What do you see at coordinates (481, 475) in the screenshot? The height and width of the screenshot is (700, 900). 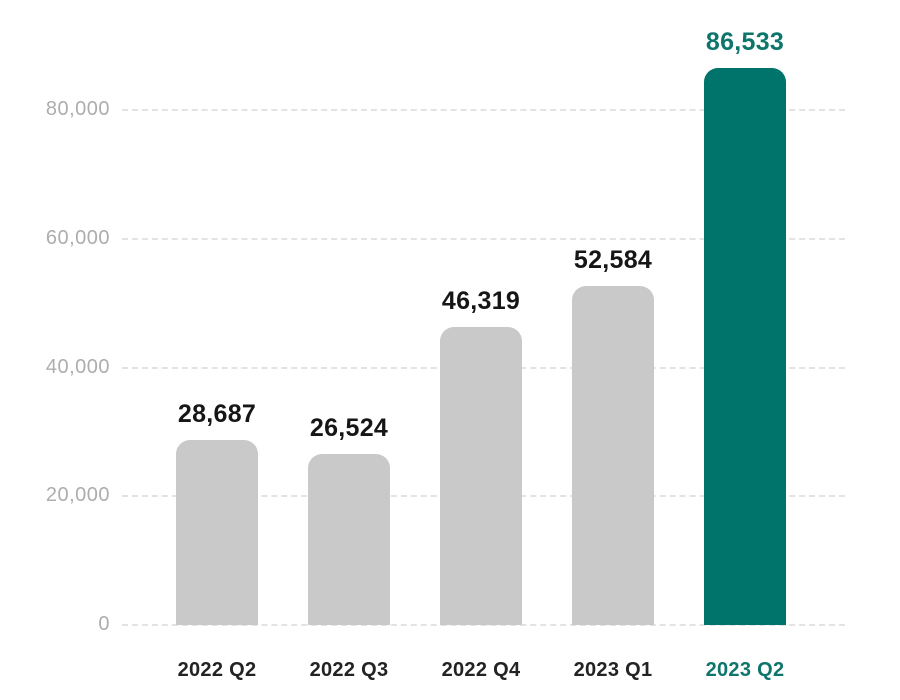 I see `bar-2022-q4` at bounding box center [481, 475].